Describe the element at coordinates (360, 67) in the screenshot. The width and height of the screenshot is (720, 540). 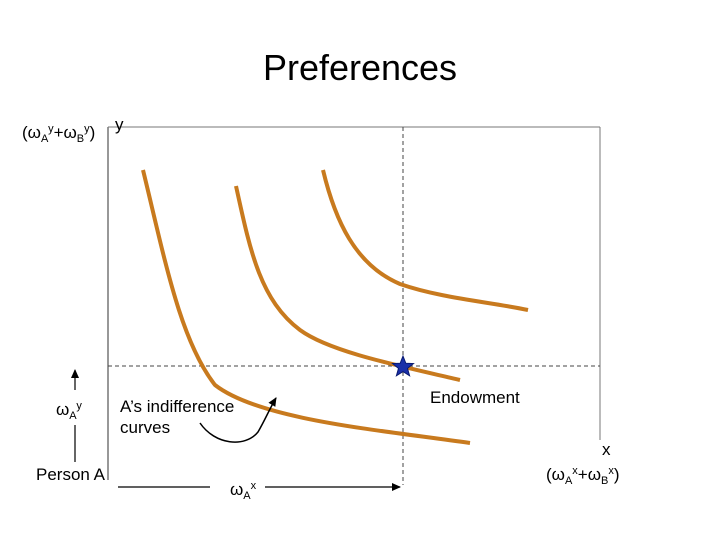
I see `title: Preferences` at that location.